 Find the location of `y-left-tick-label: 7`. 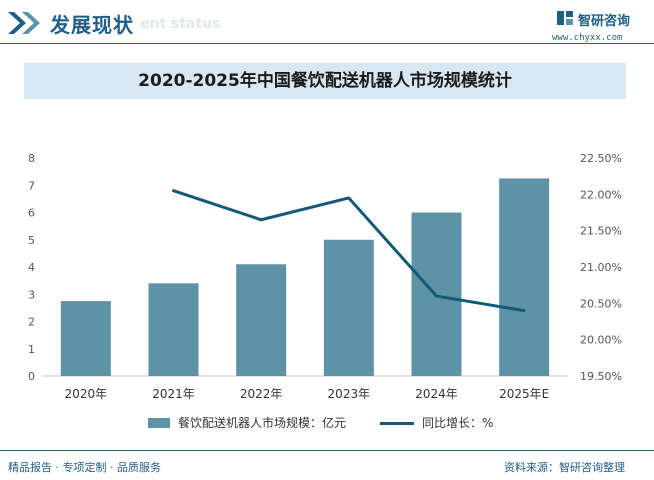

y-left-tick-label: 7 is located at coordinates (31, 185).